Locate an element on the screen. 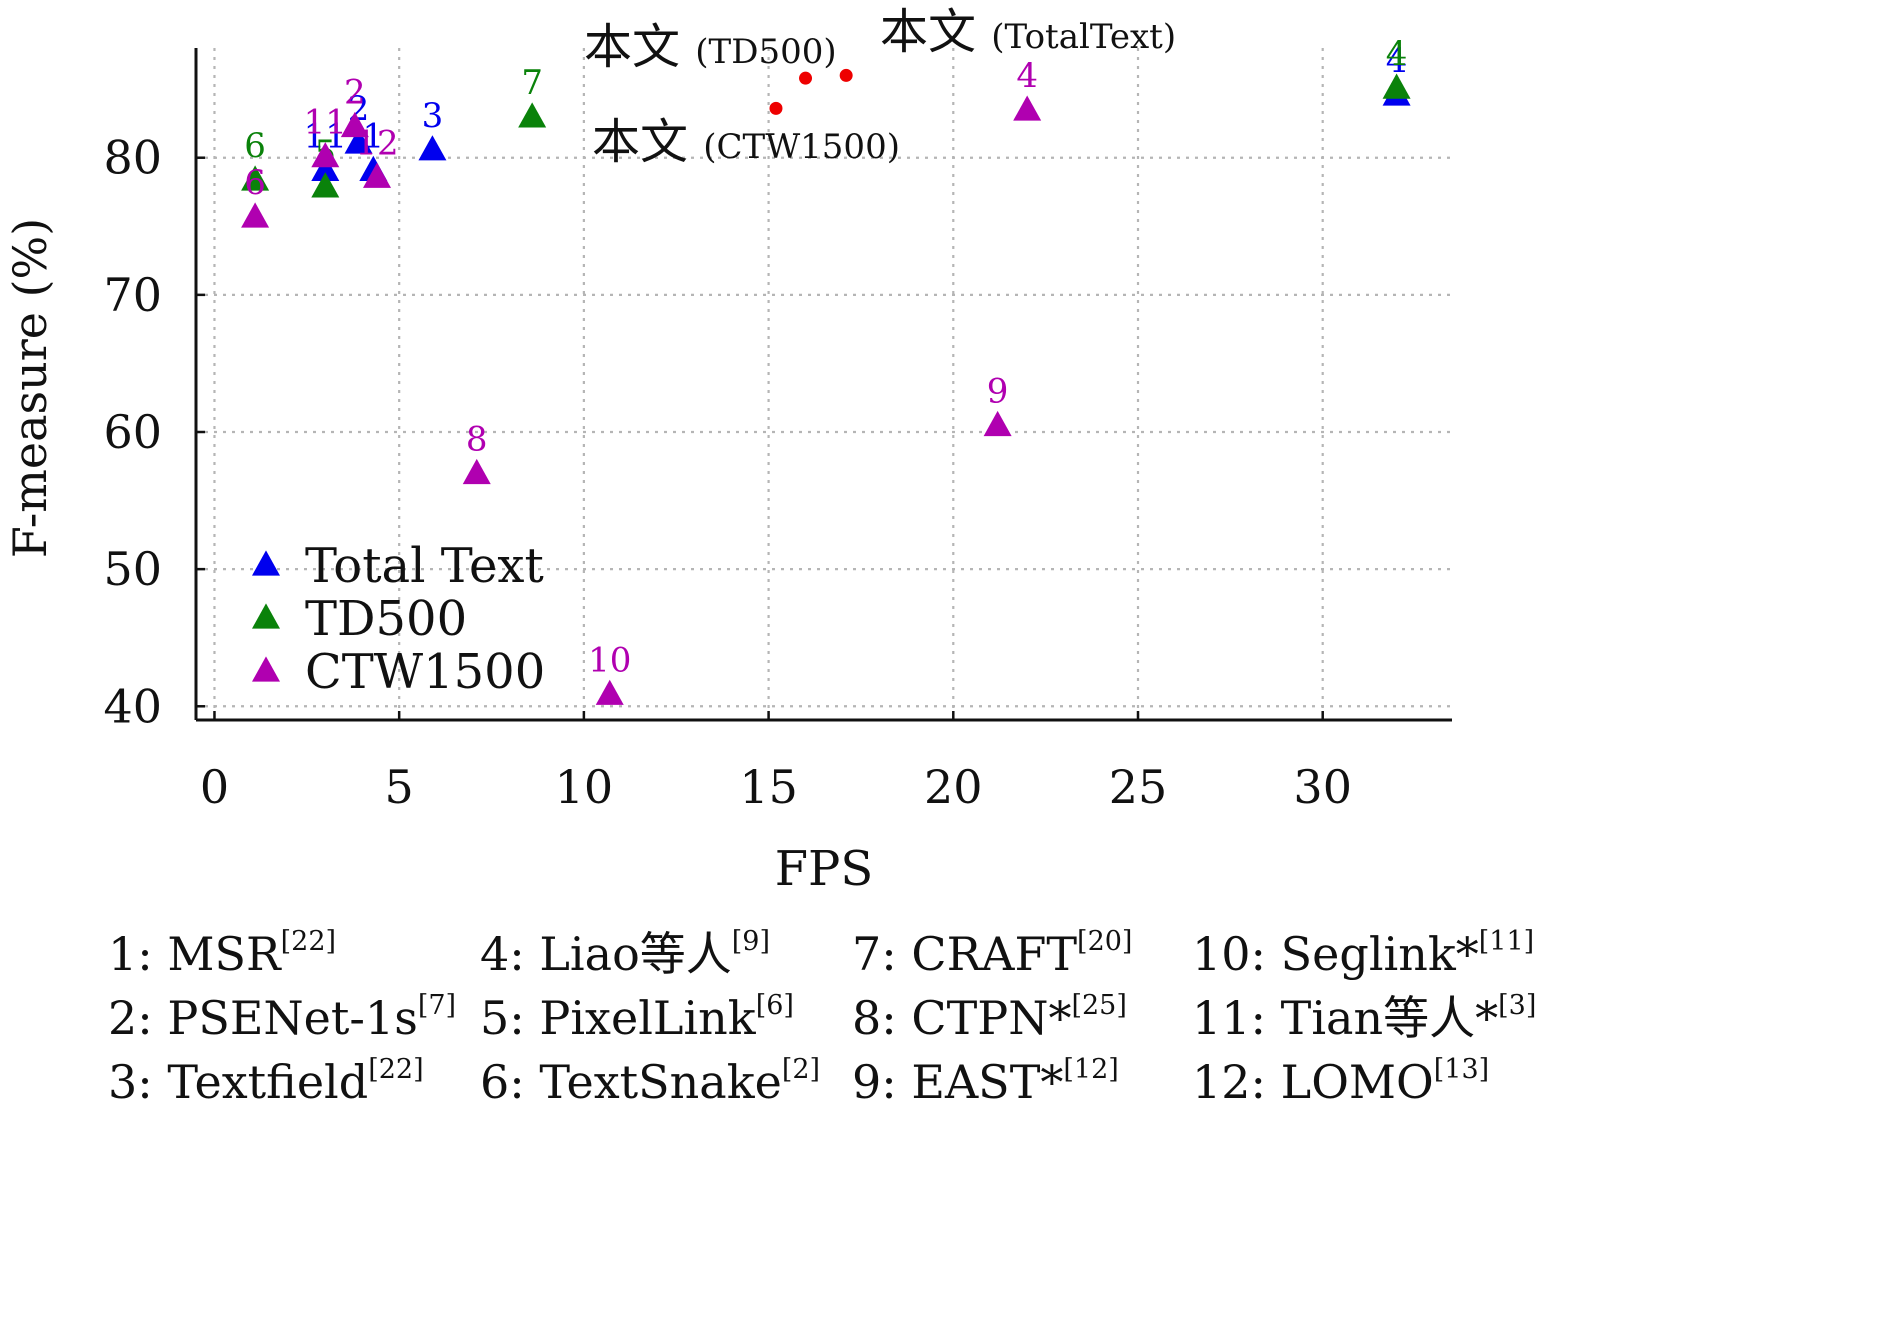 The image size is (1890, 1339). method-name: 6: TextSnake is located at coordinates (631, 1082).